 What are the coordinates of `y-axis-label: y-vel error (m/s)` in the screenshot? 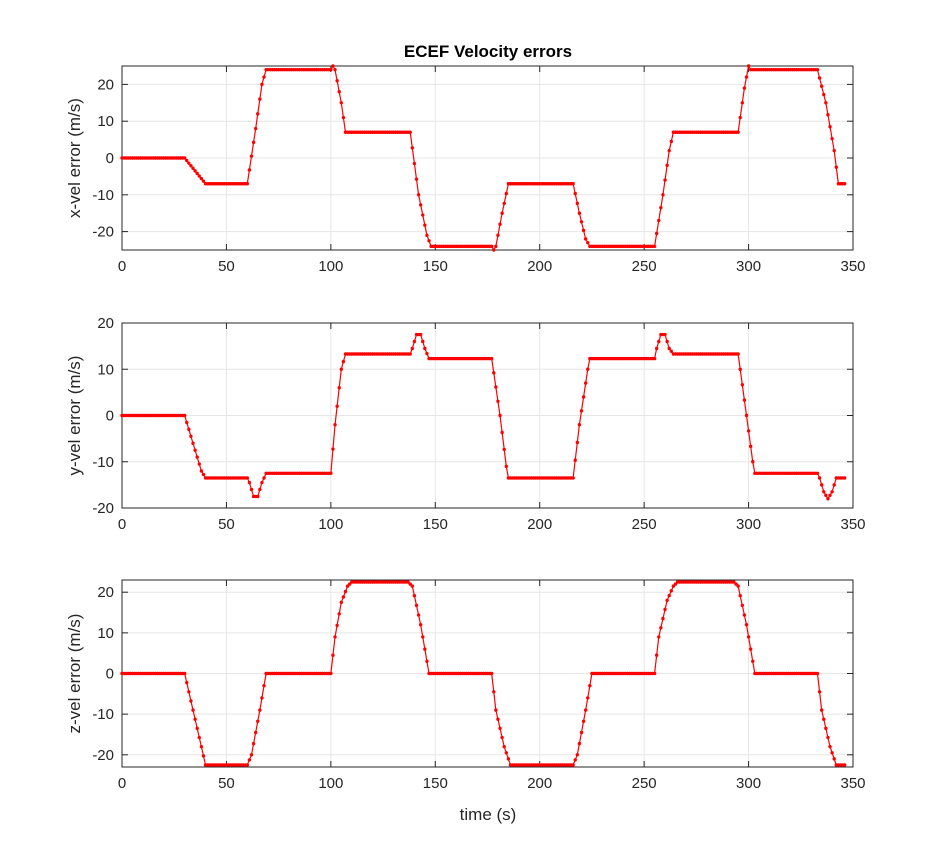 It's located at (74, 416).